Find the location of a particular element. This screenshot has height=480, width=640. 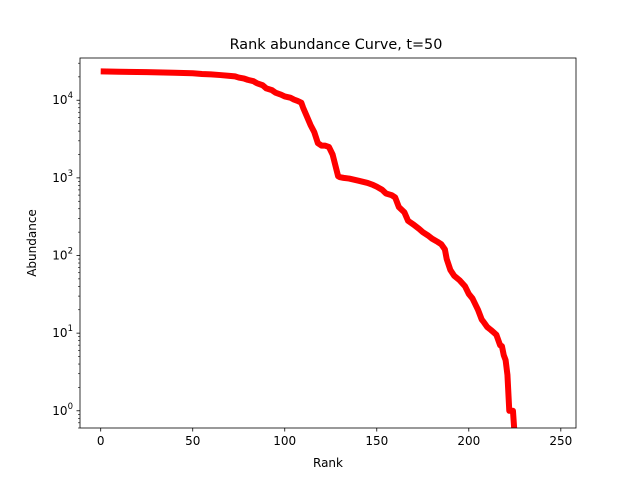

x-tick-label: 0 is located at coordinates (101, 441).